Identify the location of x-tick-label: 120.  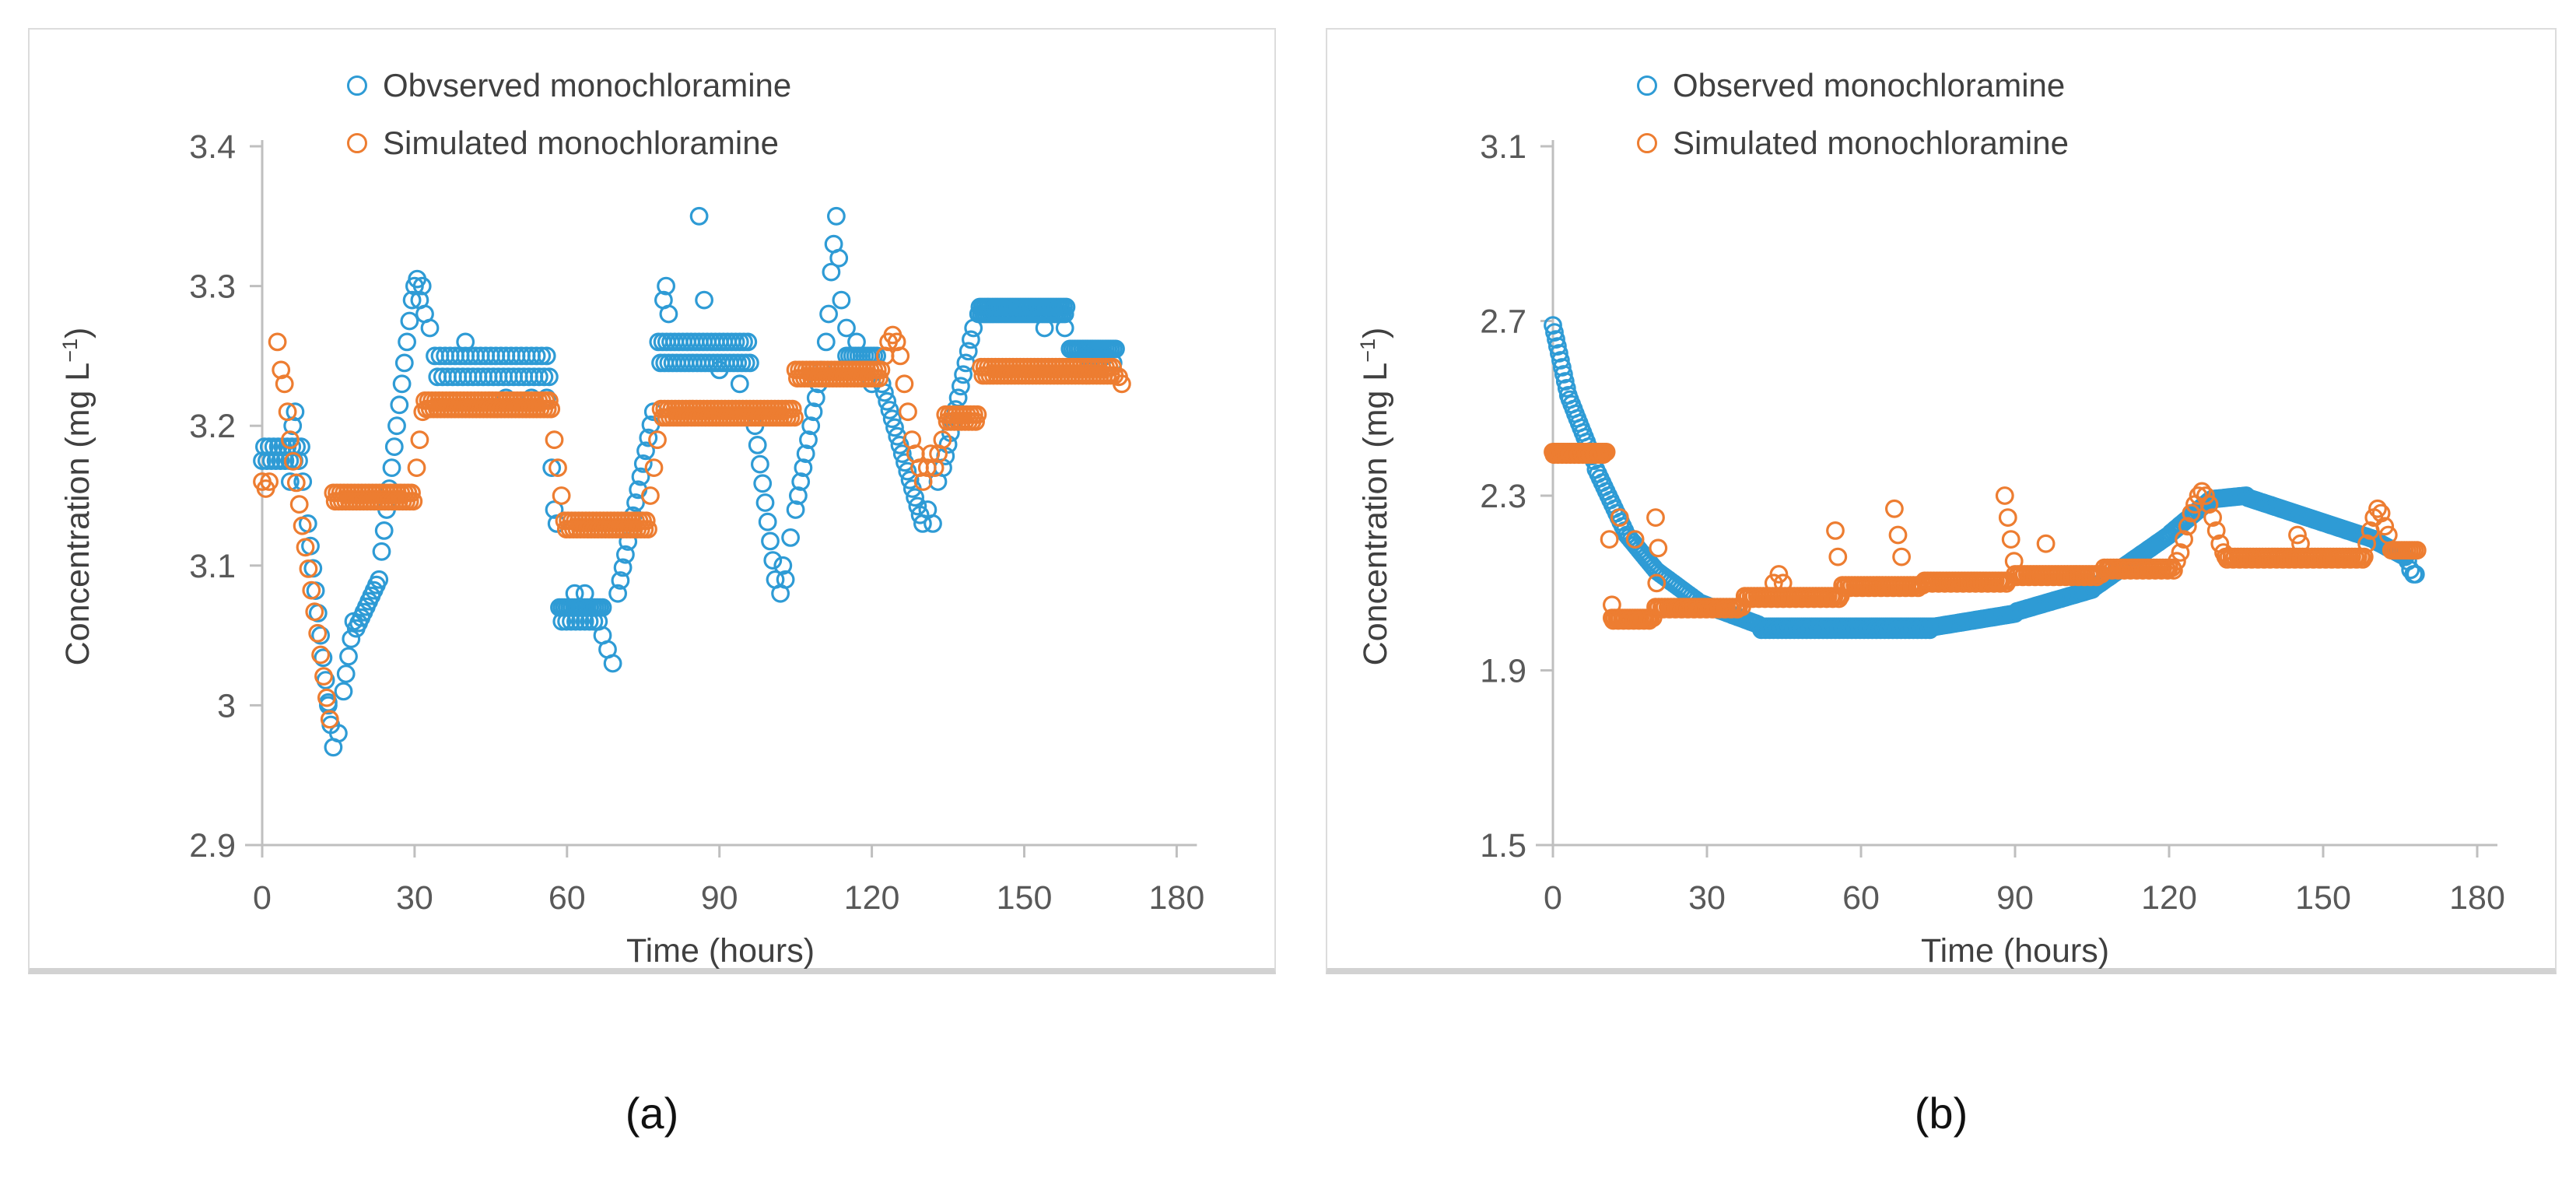
(872, 898).